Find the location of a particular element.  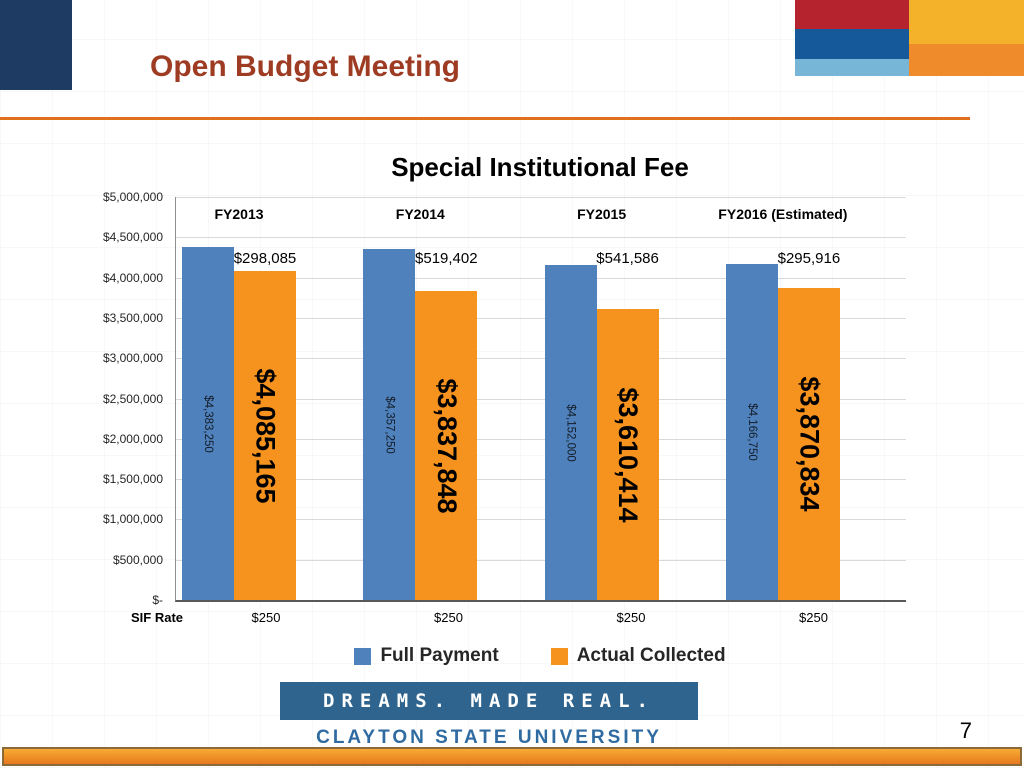

legend-label: Full Payment is located at coordinates (439, 655).